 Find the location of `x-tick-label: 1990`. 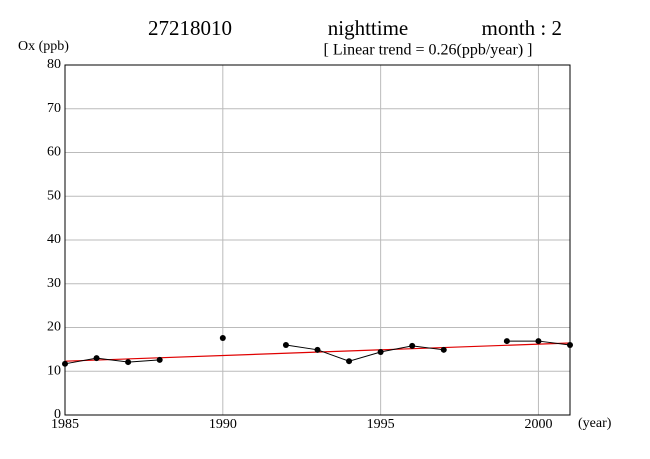

x-tick-label: 1990 is located at coordinates (223, 424).